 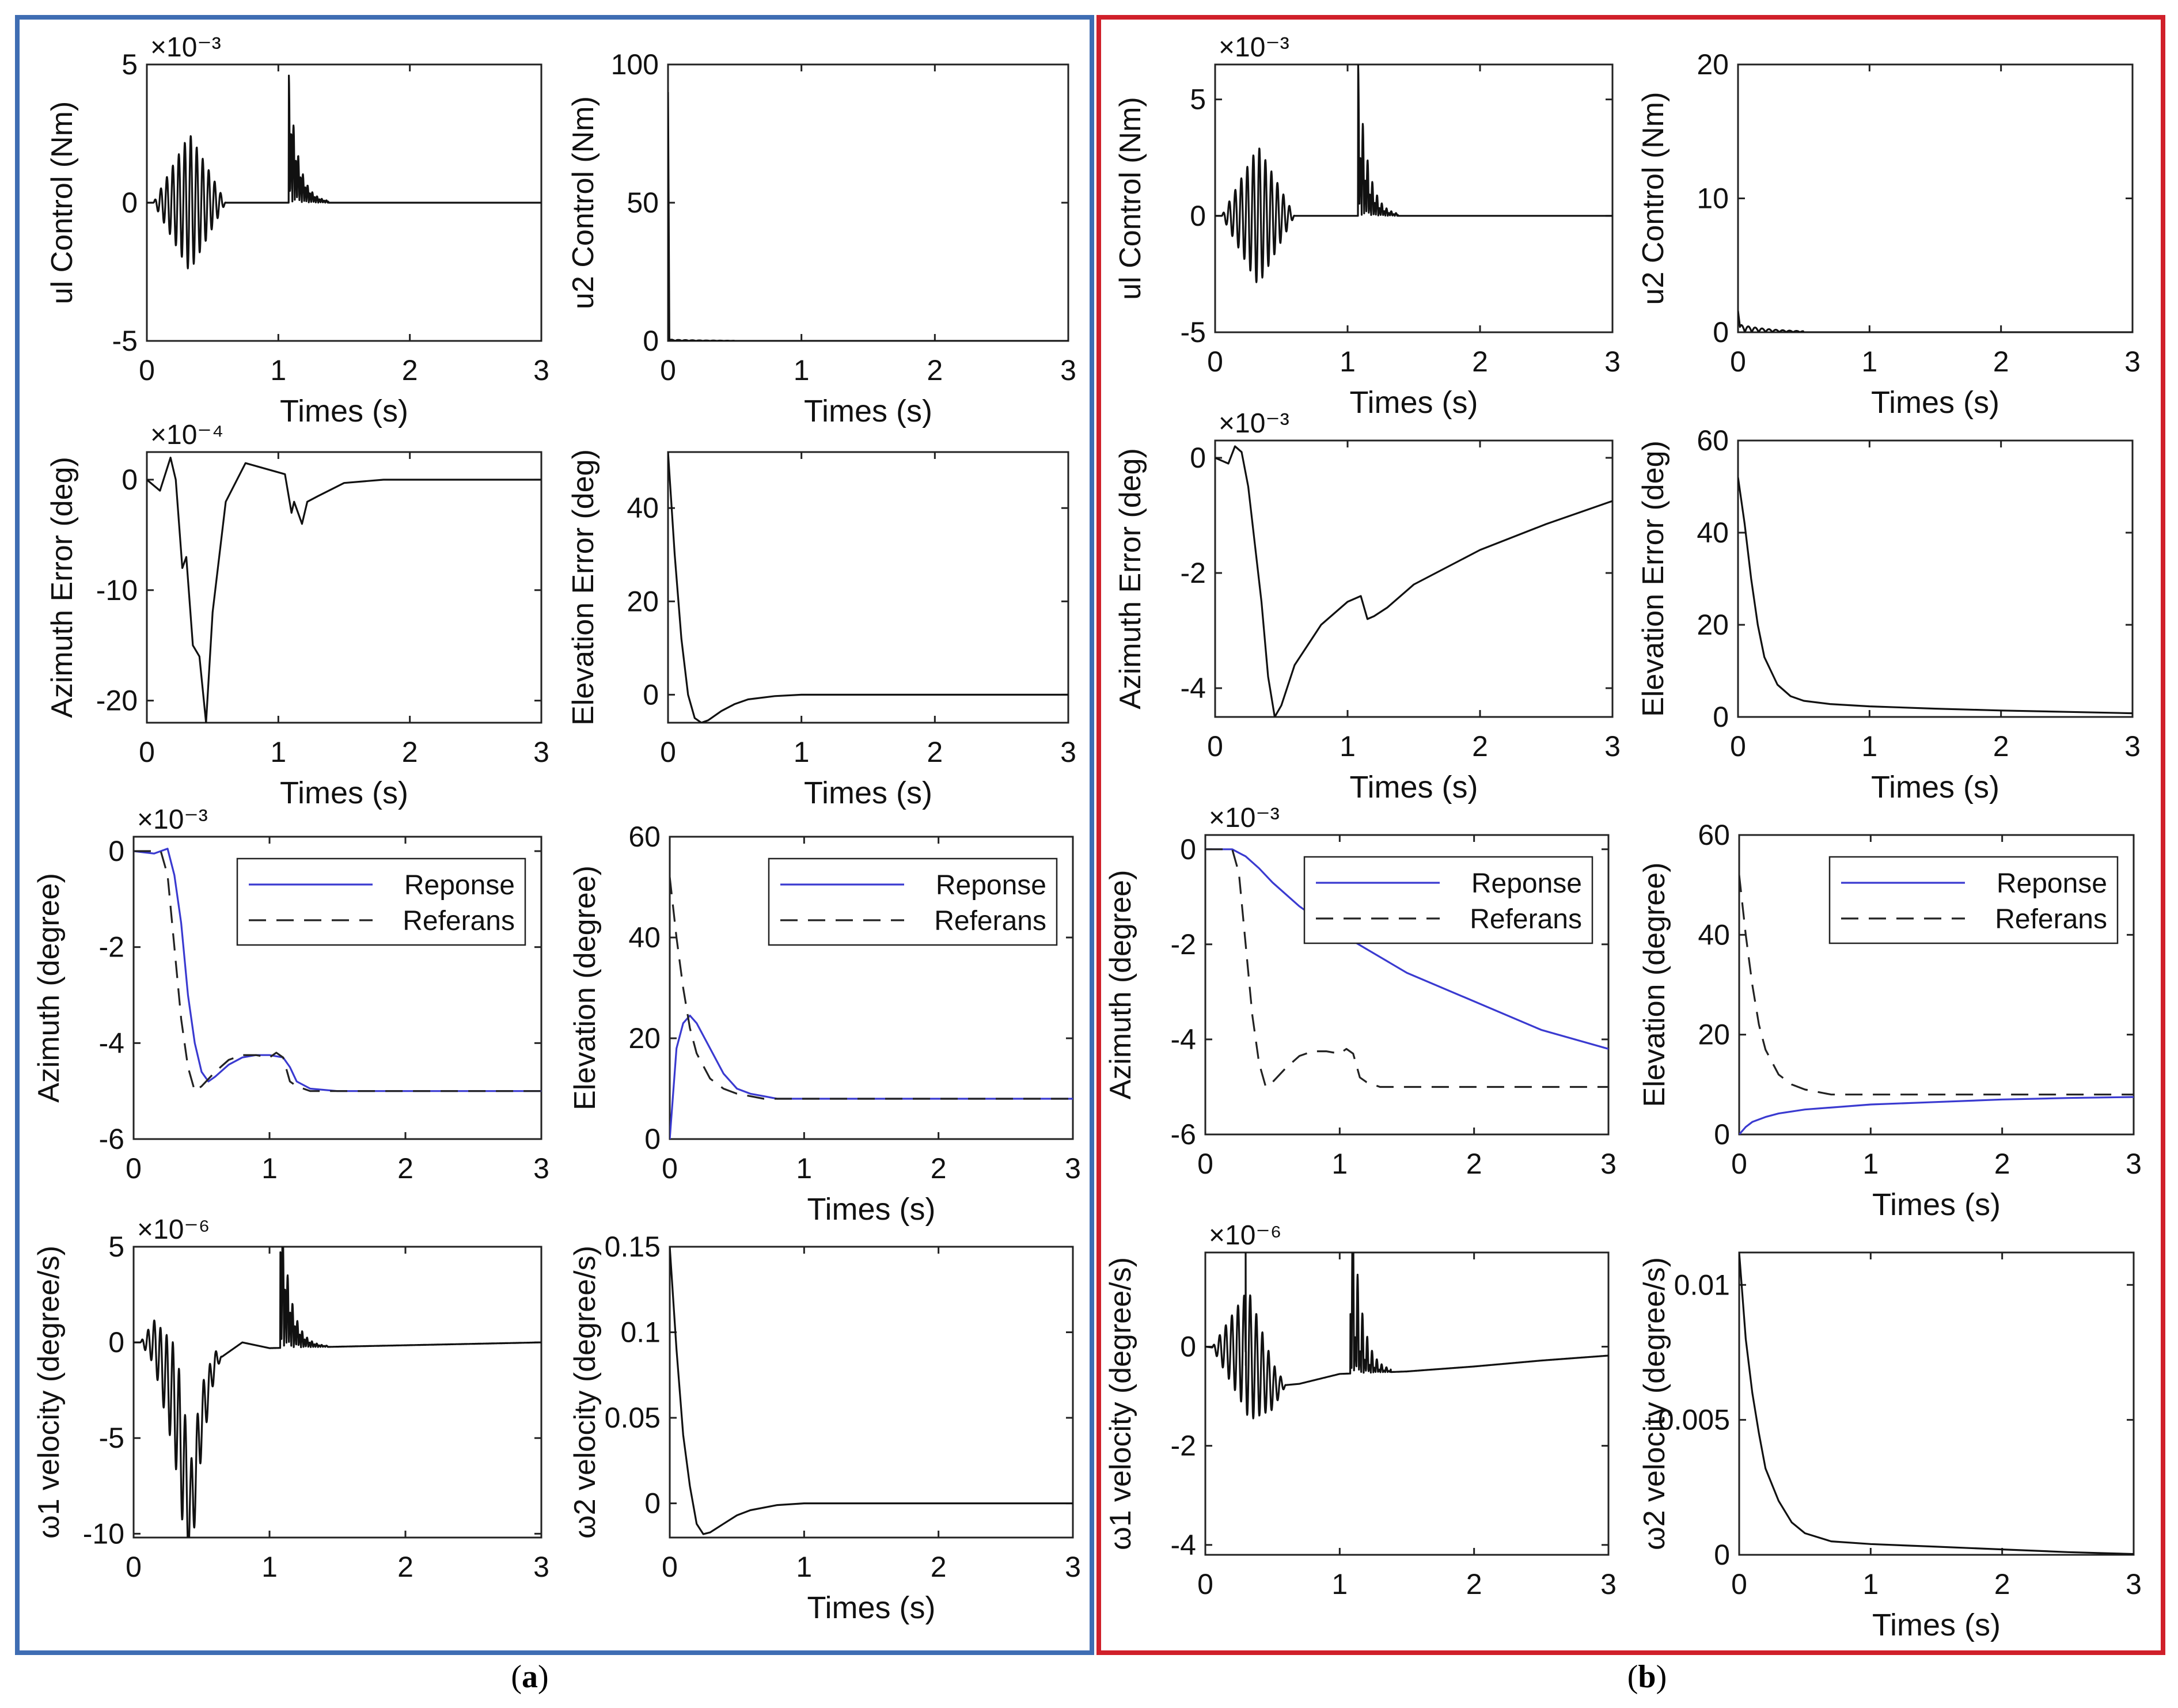 I want to click on y-axis-label: ul Control (Nm), so click(x=62, y=203).